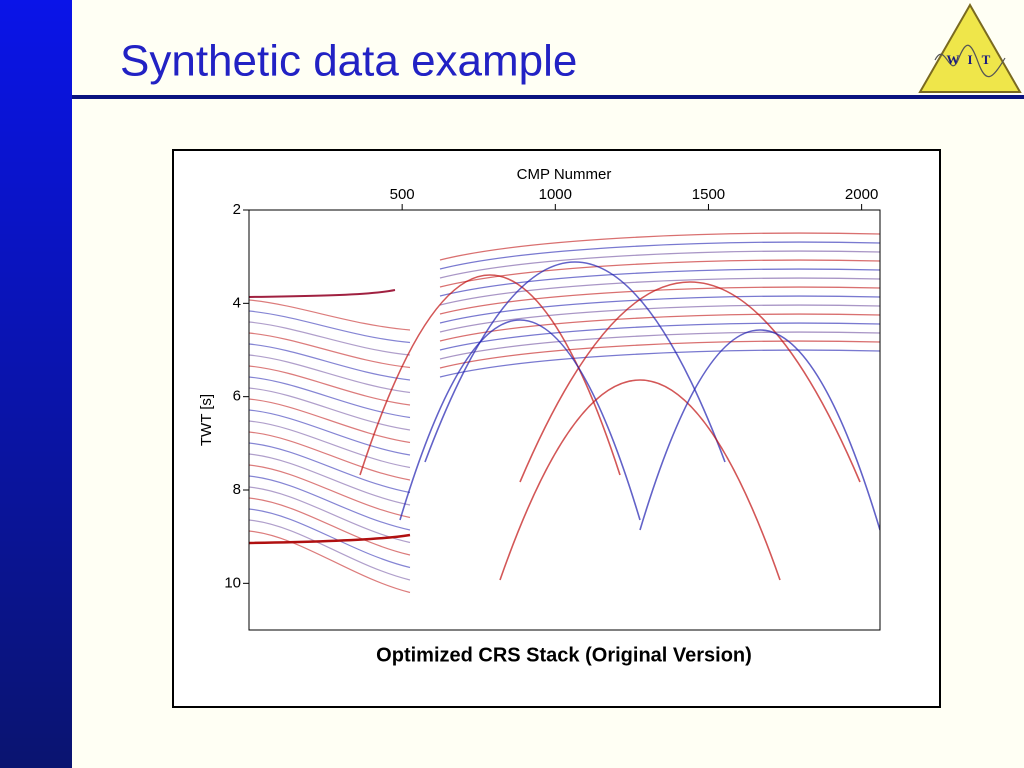  Describe the element at coordinates (36, 384) in the screenshot. I see `sidebar` at that location.